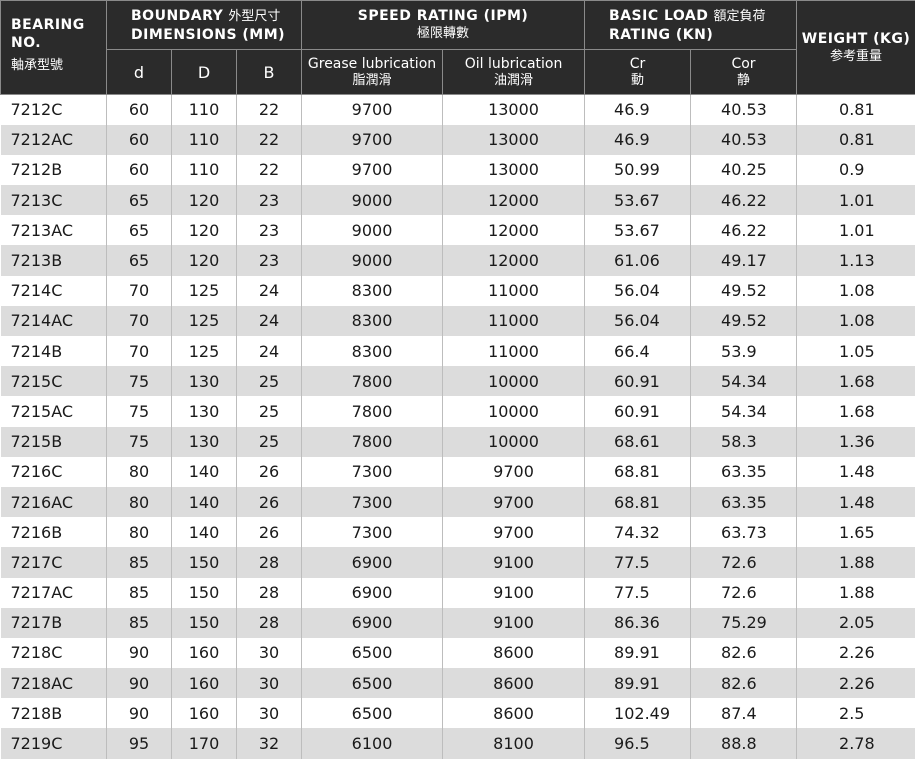 Image resolution: width=915 pixels, height=759 pixels. Describe the element at coordinates (856, 442) in the screenshot. I see `cell-weight: 1.36` at that location.